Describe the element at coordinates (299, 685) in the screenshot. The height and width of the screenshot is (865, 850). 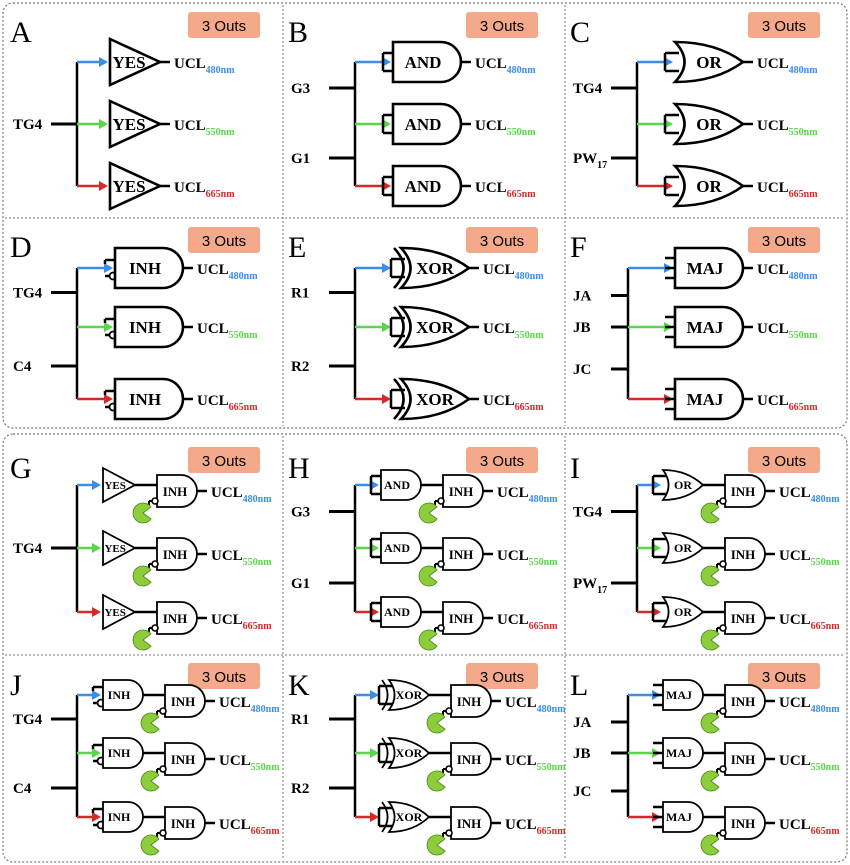
I see `panel-letter: K` at that location.